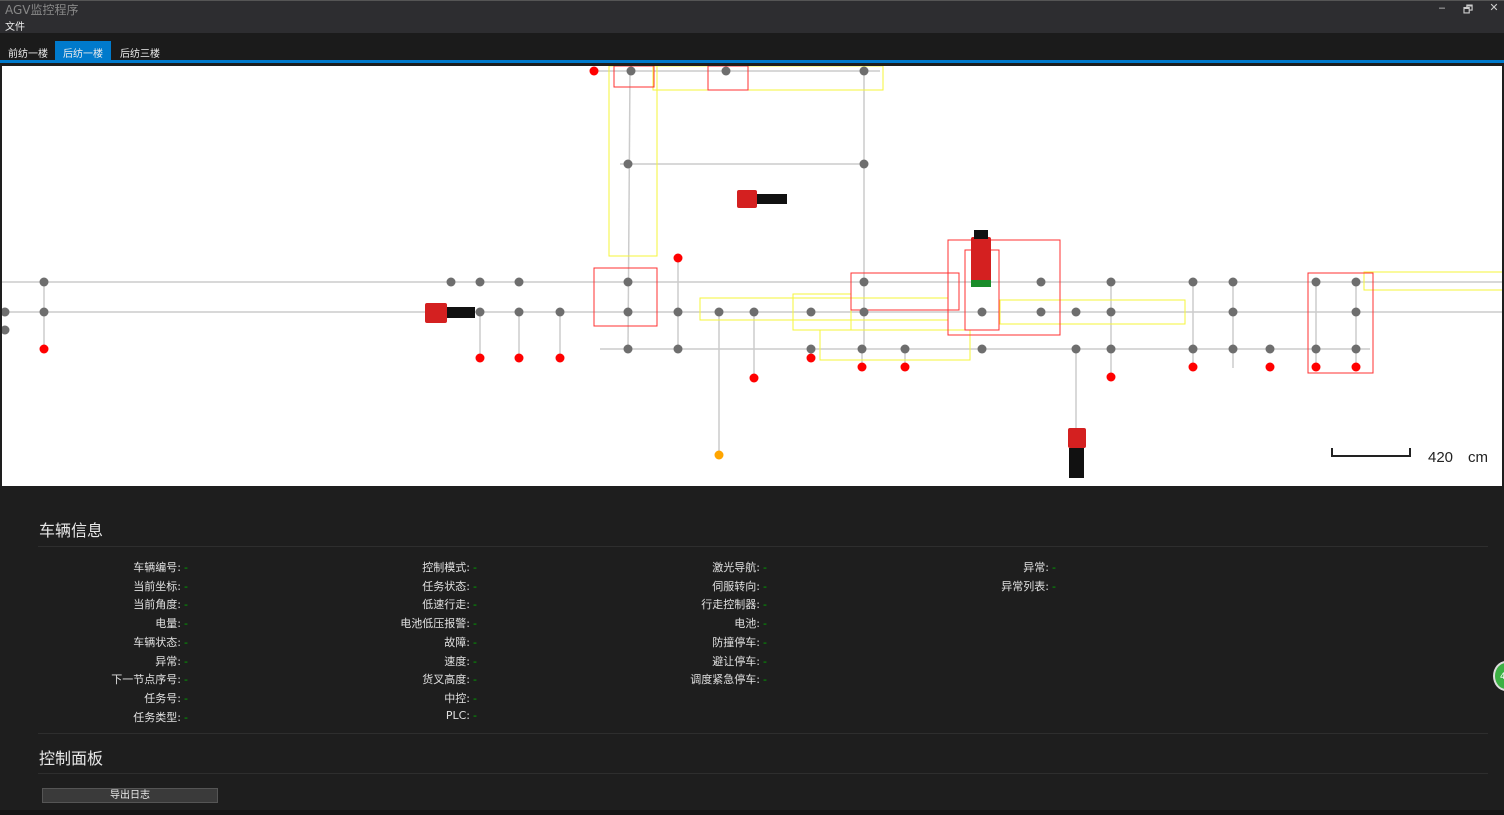  What do you see at coordinates (457, 642) in the screenshot?
I see `field-label: 故障:` at bounding box center [457, 642].